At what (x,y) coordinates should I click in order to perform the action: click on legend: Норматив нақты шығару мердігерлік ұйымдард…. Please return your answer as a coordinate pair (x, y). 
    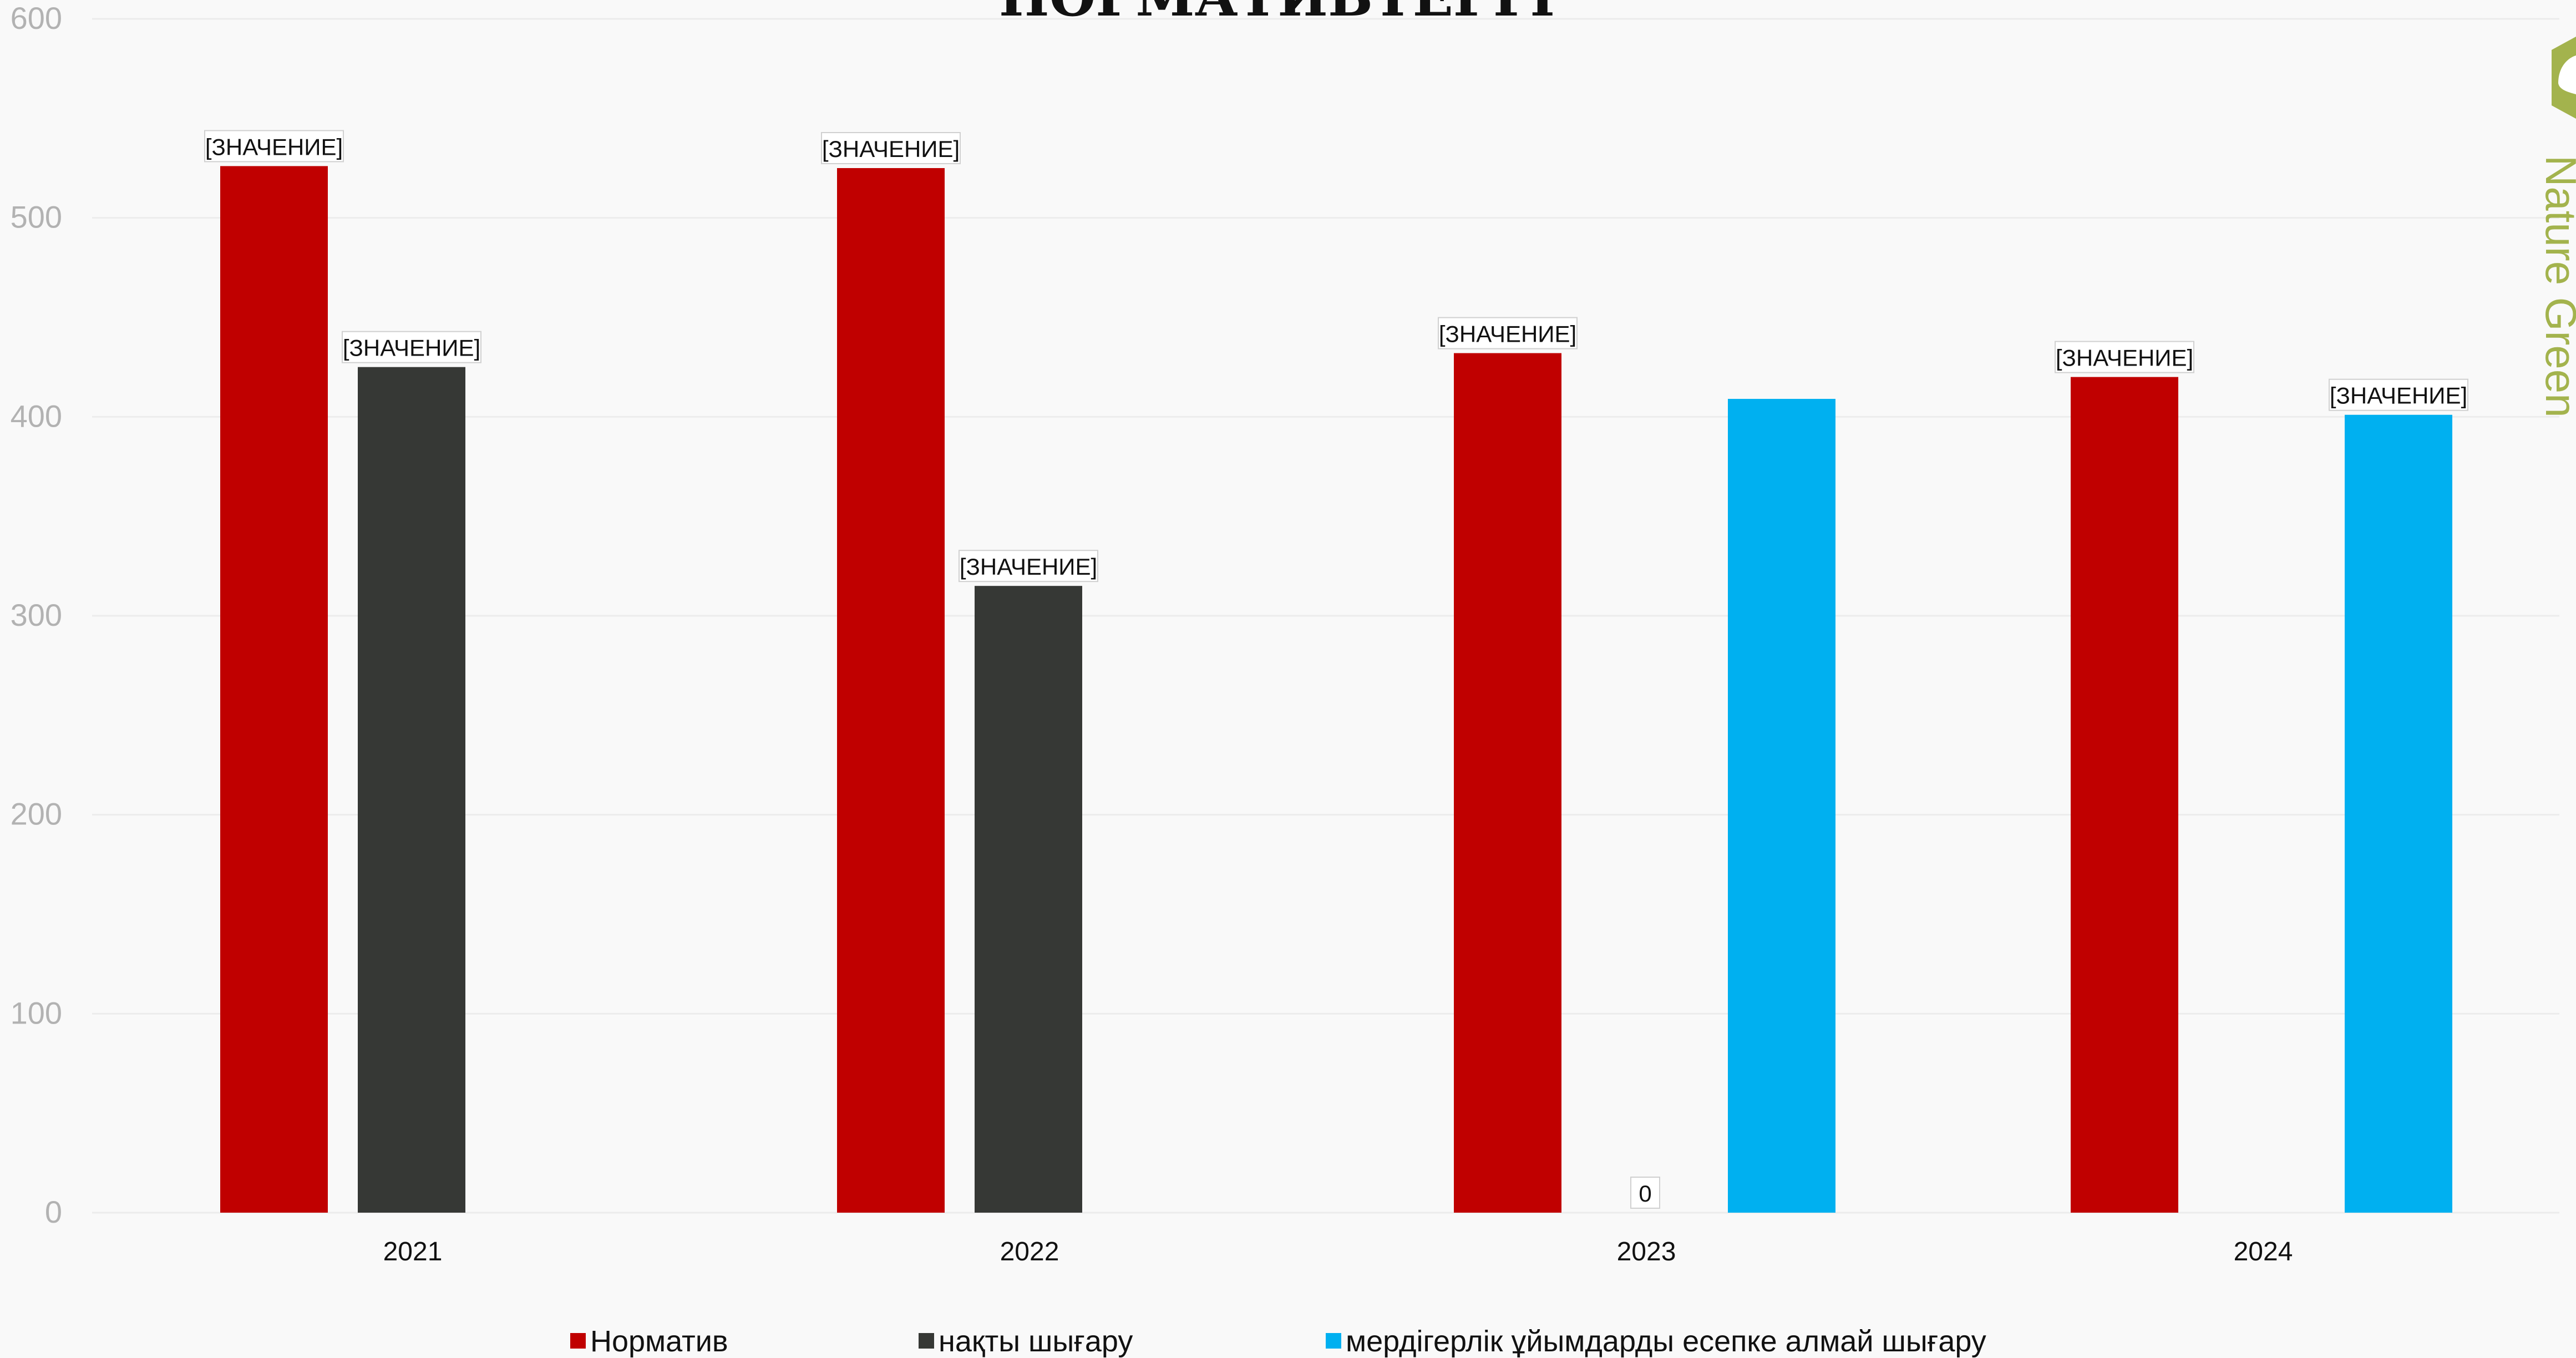
    Looking at the image, I should click on (1278, 1342).